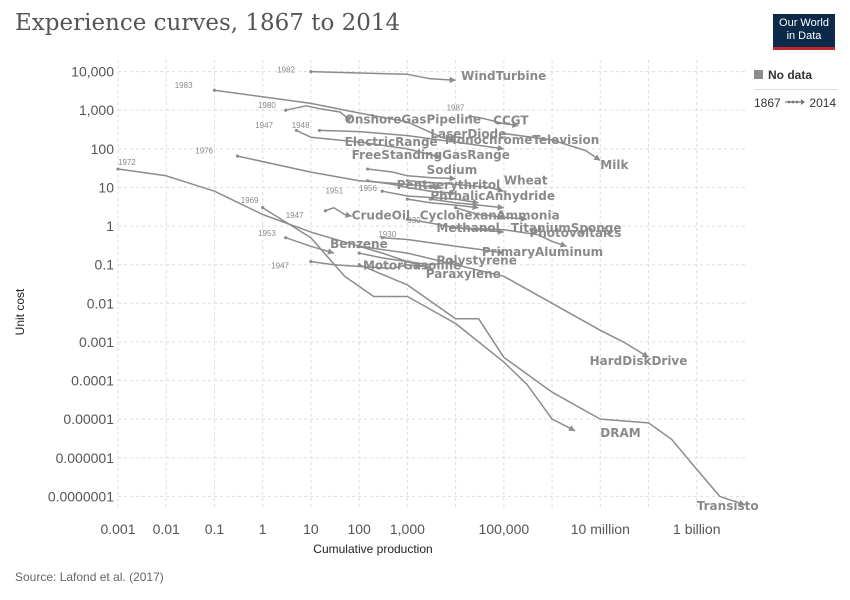 The width and height of the screenshot is (850, 600). Describe the element at coordinates (804, 32) in the screenshot. I see `owid-logo: Our World in Data` at that location.